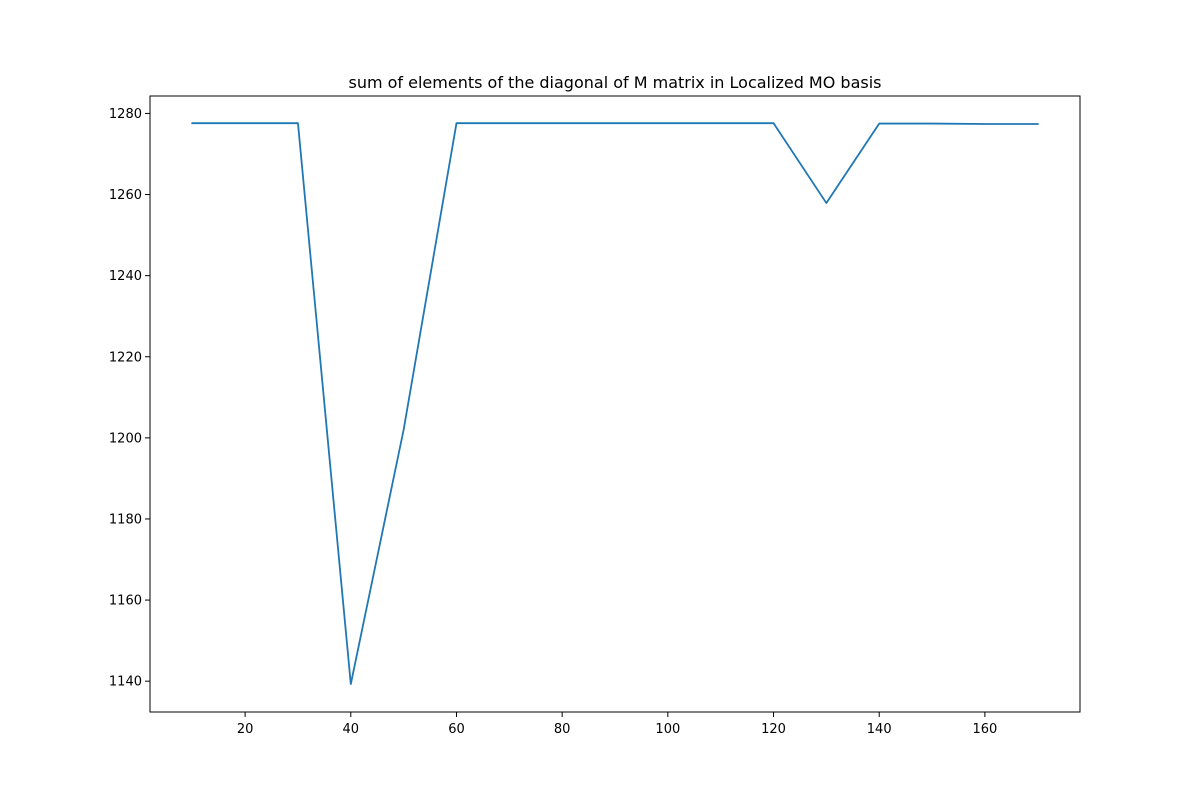 This screenshot has width=1200, height=800. I want to click on x-tick-label: 120, so click(773, 729).